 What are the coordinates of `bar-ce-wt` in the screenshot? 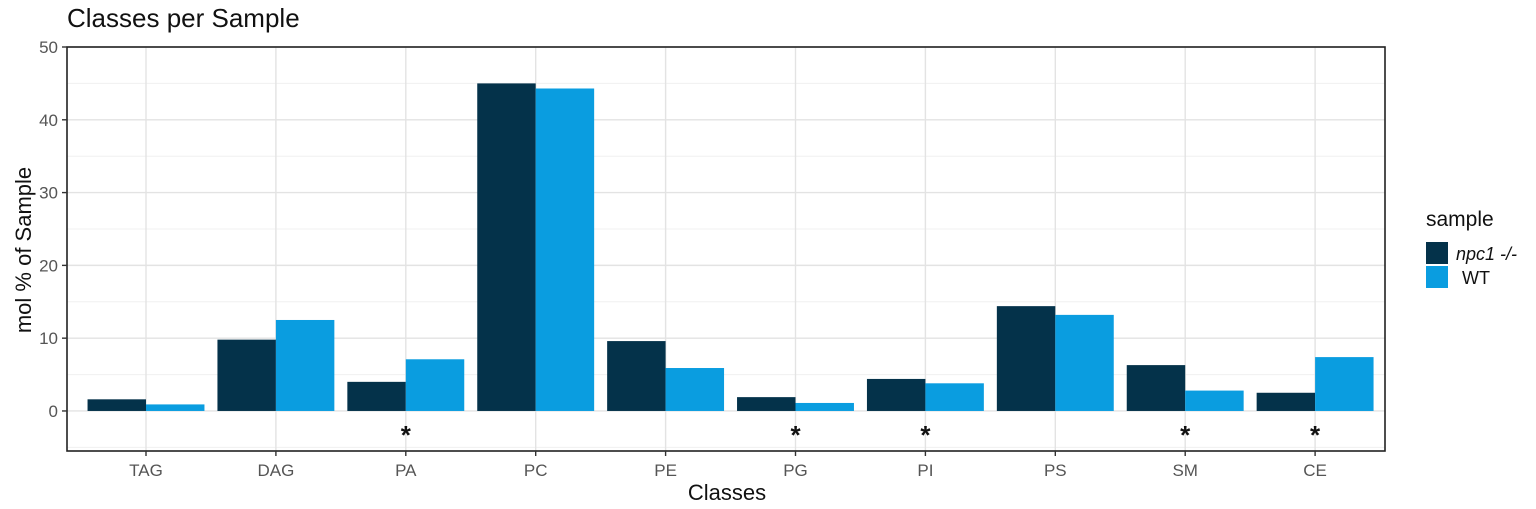 It's located at (1344, 384).